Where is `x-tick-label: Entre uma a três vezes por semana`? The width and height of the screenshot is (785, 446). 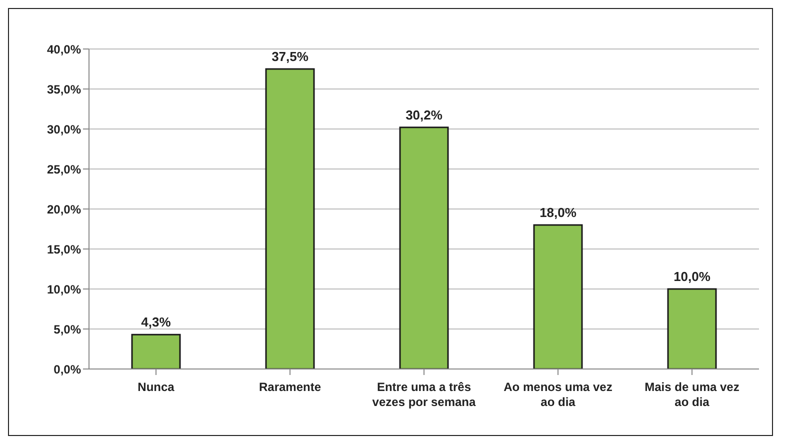 x-tick-label: Entre uma a três vezes por semana is located at coordinates (424, 394).